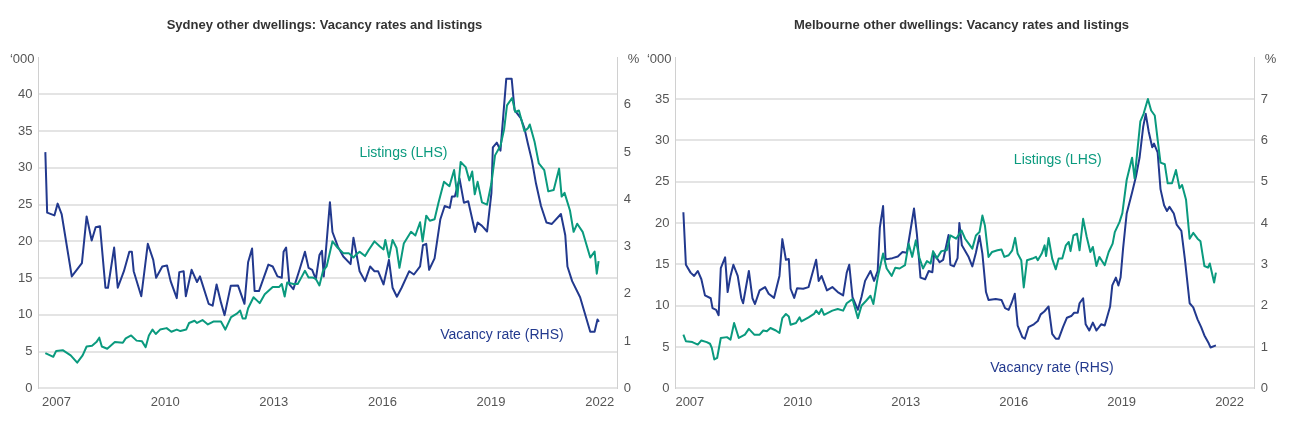  Describe the element at coordinates (25, 93) in the screenshot. I see `y-tick-label: 40` at that location.